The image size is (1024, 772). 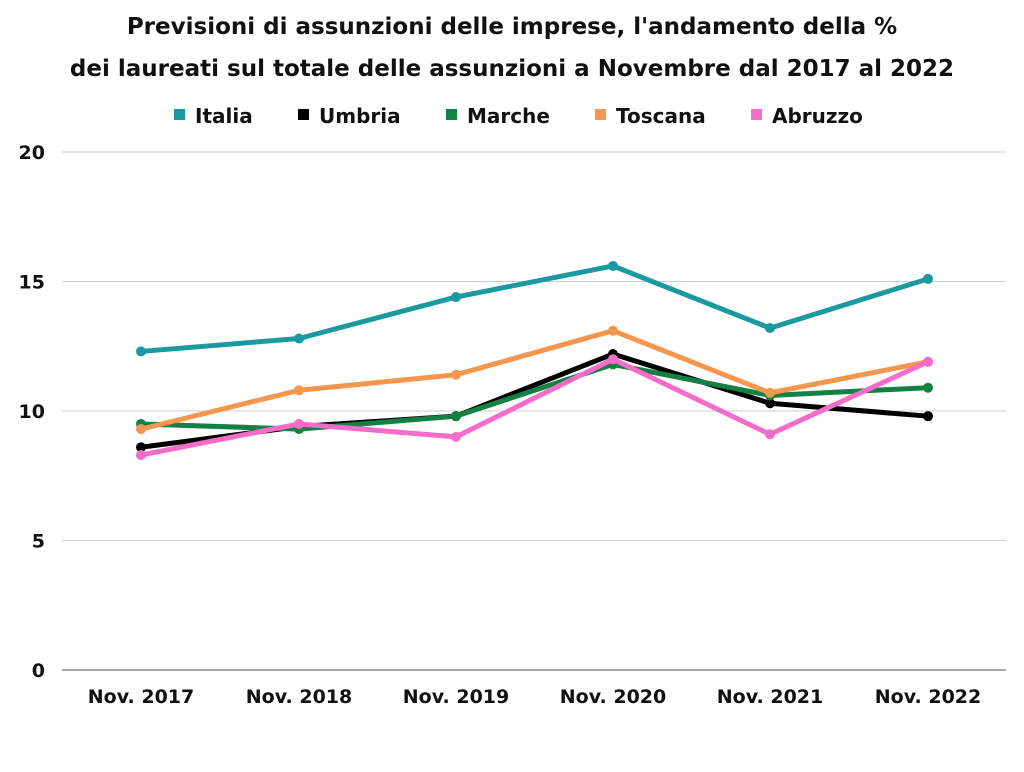 I want to click on legend-label: Abruzzo, so click(x=817, y=116).